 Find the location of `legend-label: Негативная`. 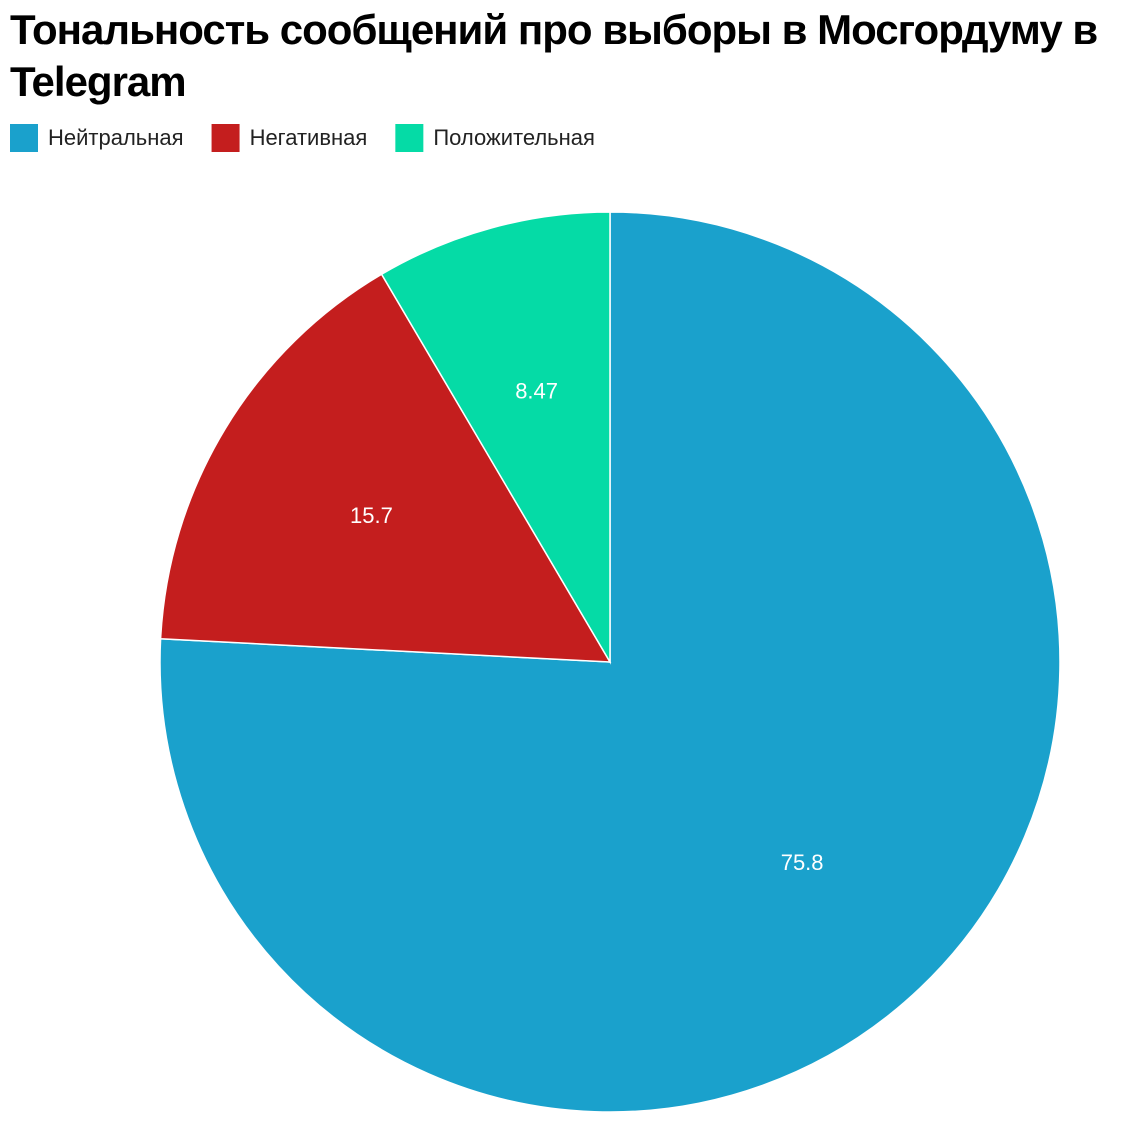

legend-label: Негативная is located at coordinates (309, 137).